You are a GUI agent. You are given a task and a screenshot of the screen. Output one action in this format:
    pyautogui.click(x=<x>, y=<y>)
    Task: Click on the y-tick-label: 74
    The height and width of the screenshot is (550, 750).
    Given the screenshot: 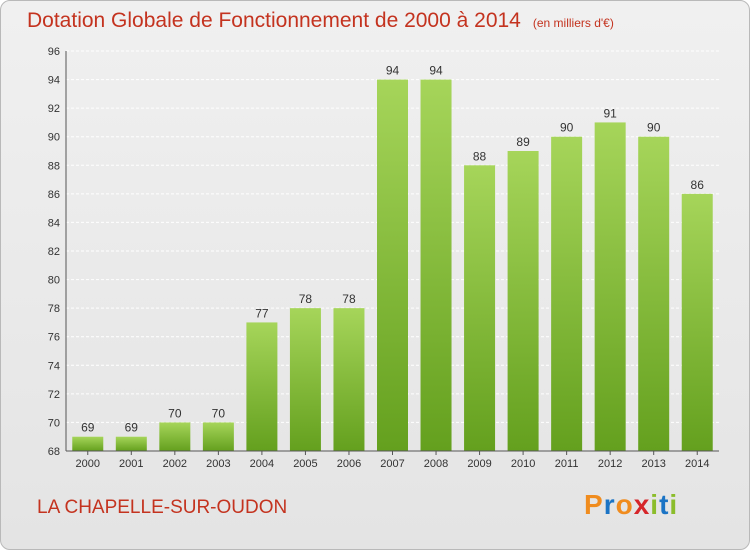 What is the action you would take?
    pyautogui.click(x=54, y=366)
    